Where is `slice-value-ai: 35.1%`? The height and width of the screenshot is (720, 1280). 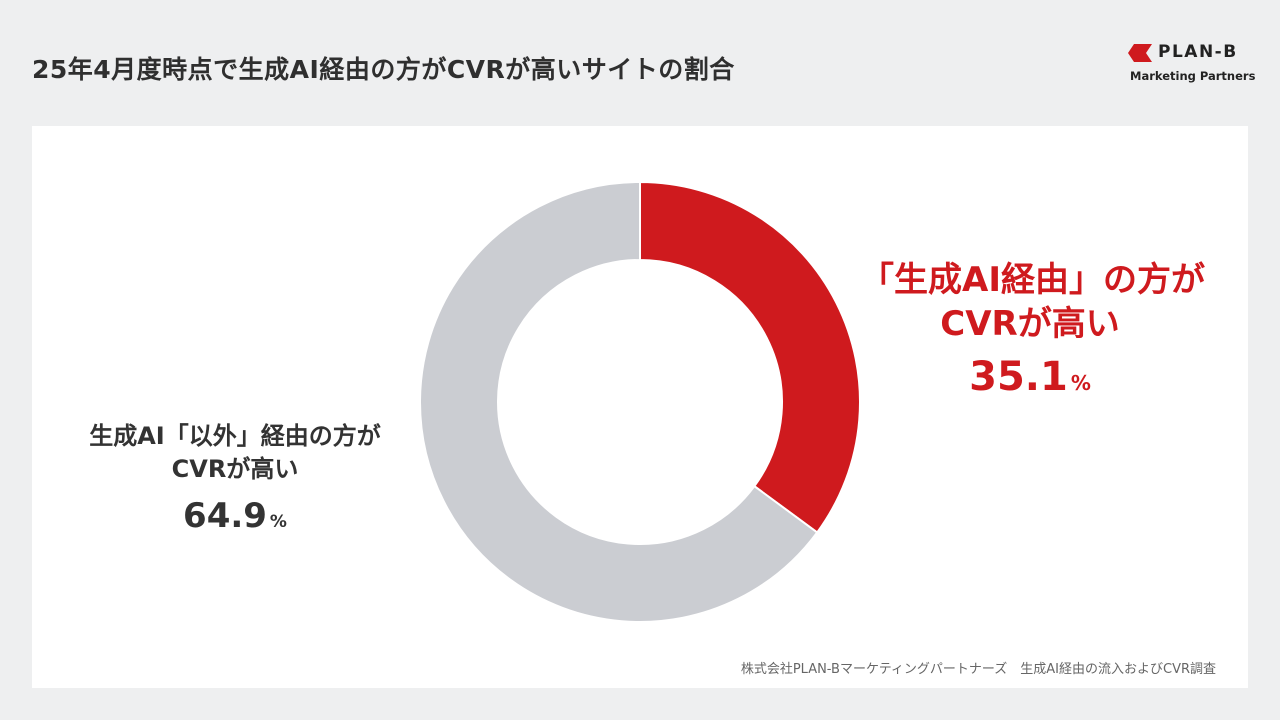 slice-value-ai: 35.1% is located at coordinates (1030, 380).